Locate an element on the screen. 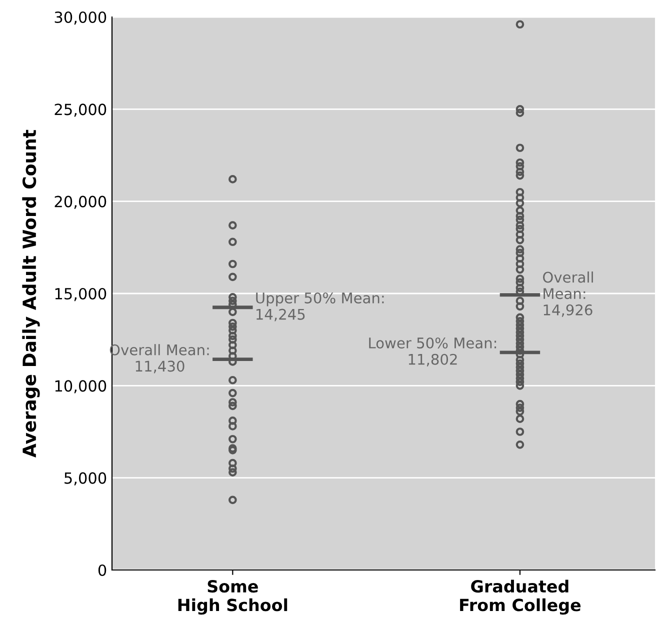 This screenshot has height=625, width=658. x-tick-label: Some High School is located at coordinates (233, 597).